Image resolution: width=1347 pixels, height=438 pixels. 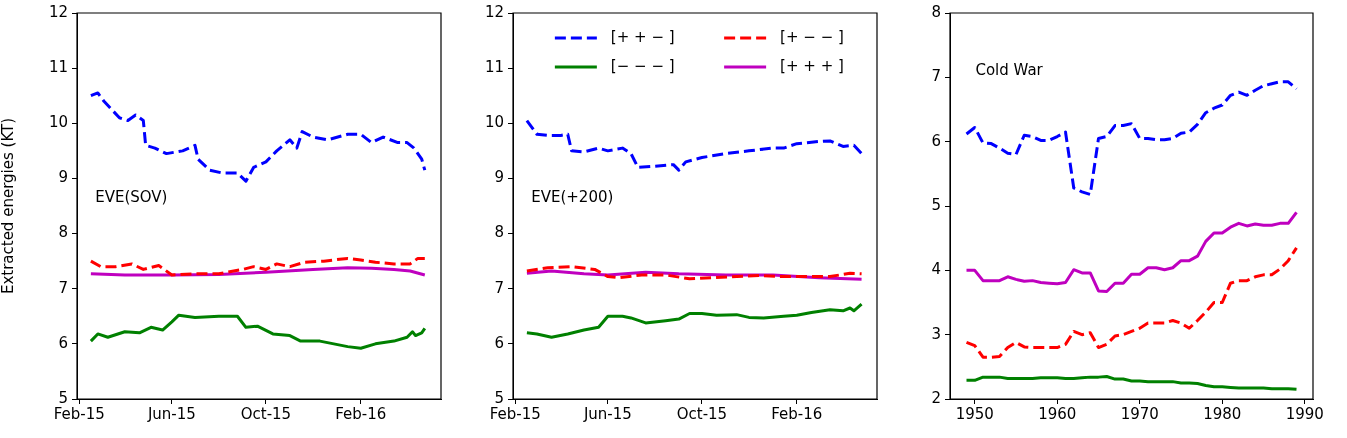 I want to click on x-tick-label: 1970, so click(x=1139, y=413).